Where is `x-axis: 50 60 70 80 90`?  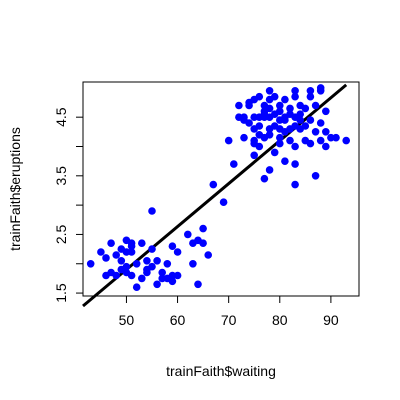 x-axis: 50 60 70 80 90 is located at coordinates (229, 312).